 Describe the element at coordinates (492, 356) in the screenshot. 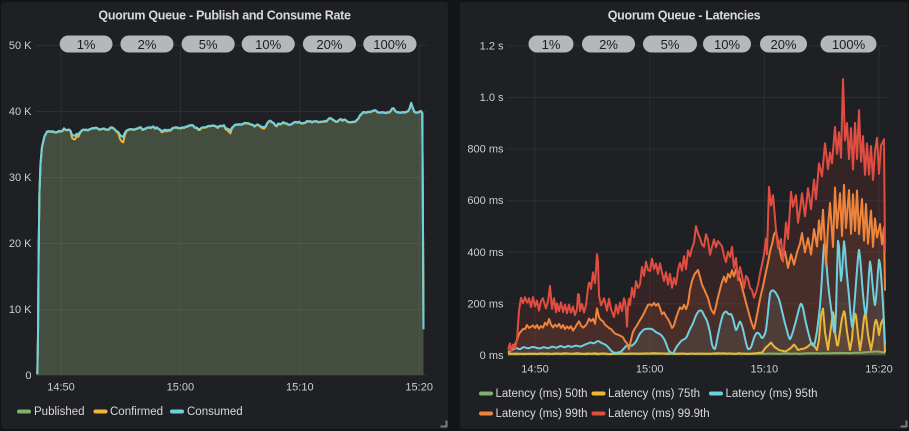

I see `svg-text: 0 ms` at that location.